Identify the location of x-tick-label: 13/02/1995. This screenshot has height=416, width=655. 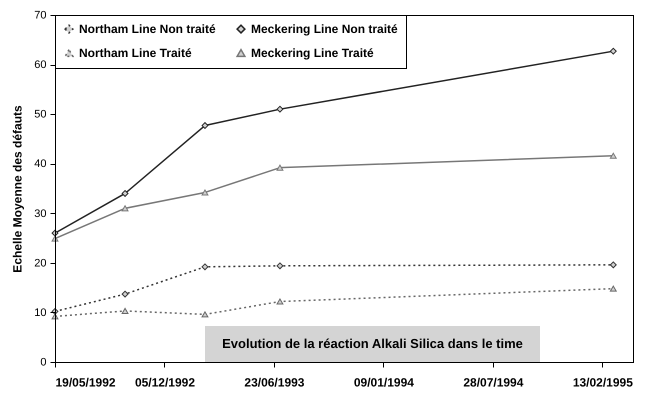
(603, 383).